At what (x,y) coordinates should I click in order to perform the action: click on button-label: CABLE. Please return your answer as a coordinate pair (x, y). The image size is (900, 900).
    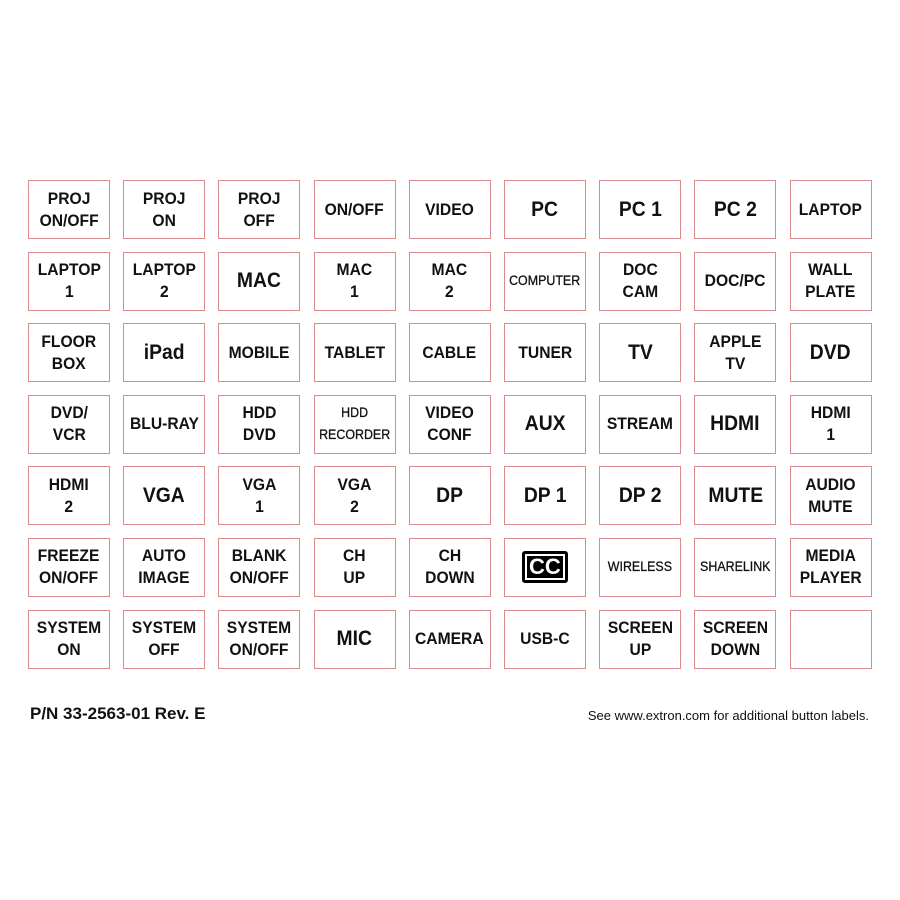
    Looking at the image, I should click on (449, 353).